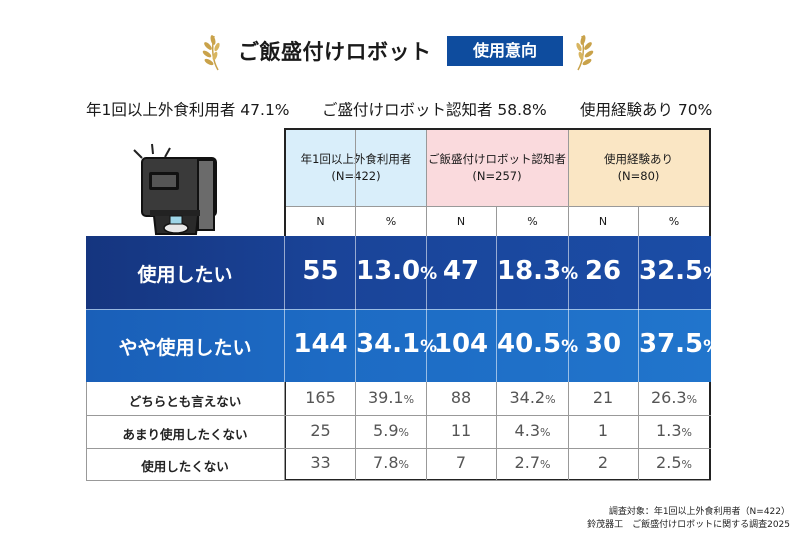  I want to click on row-band-somewhat-want, so click(398, 345).